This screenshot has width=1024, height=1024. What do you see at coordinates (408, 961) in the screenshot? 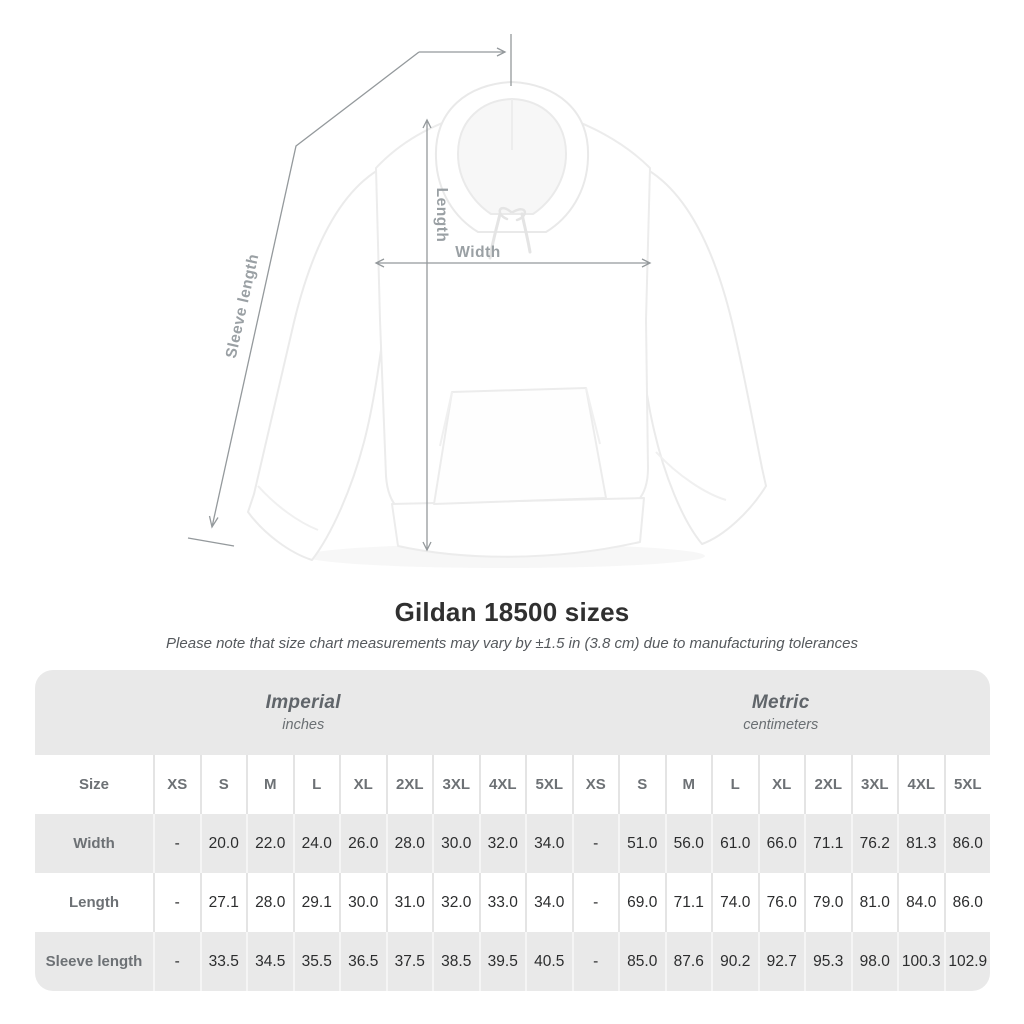
I see `value-cell: 37.5` at bounding box center [408, 961].